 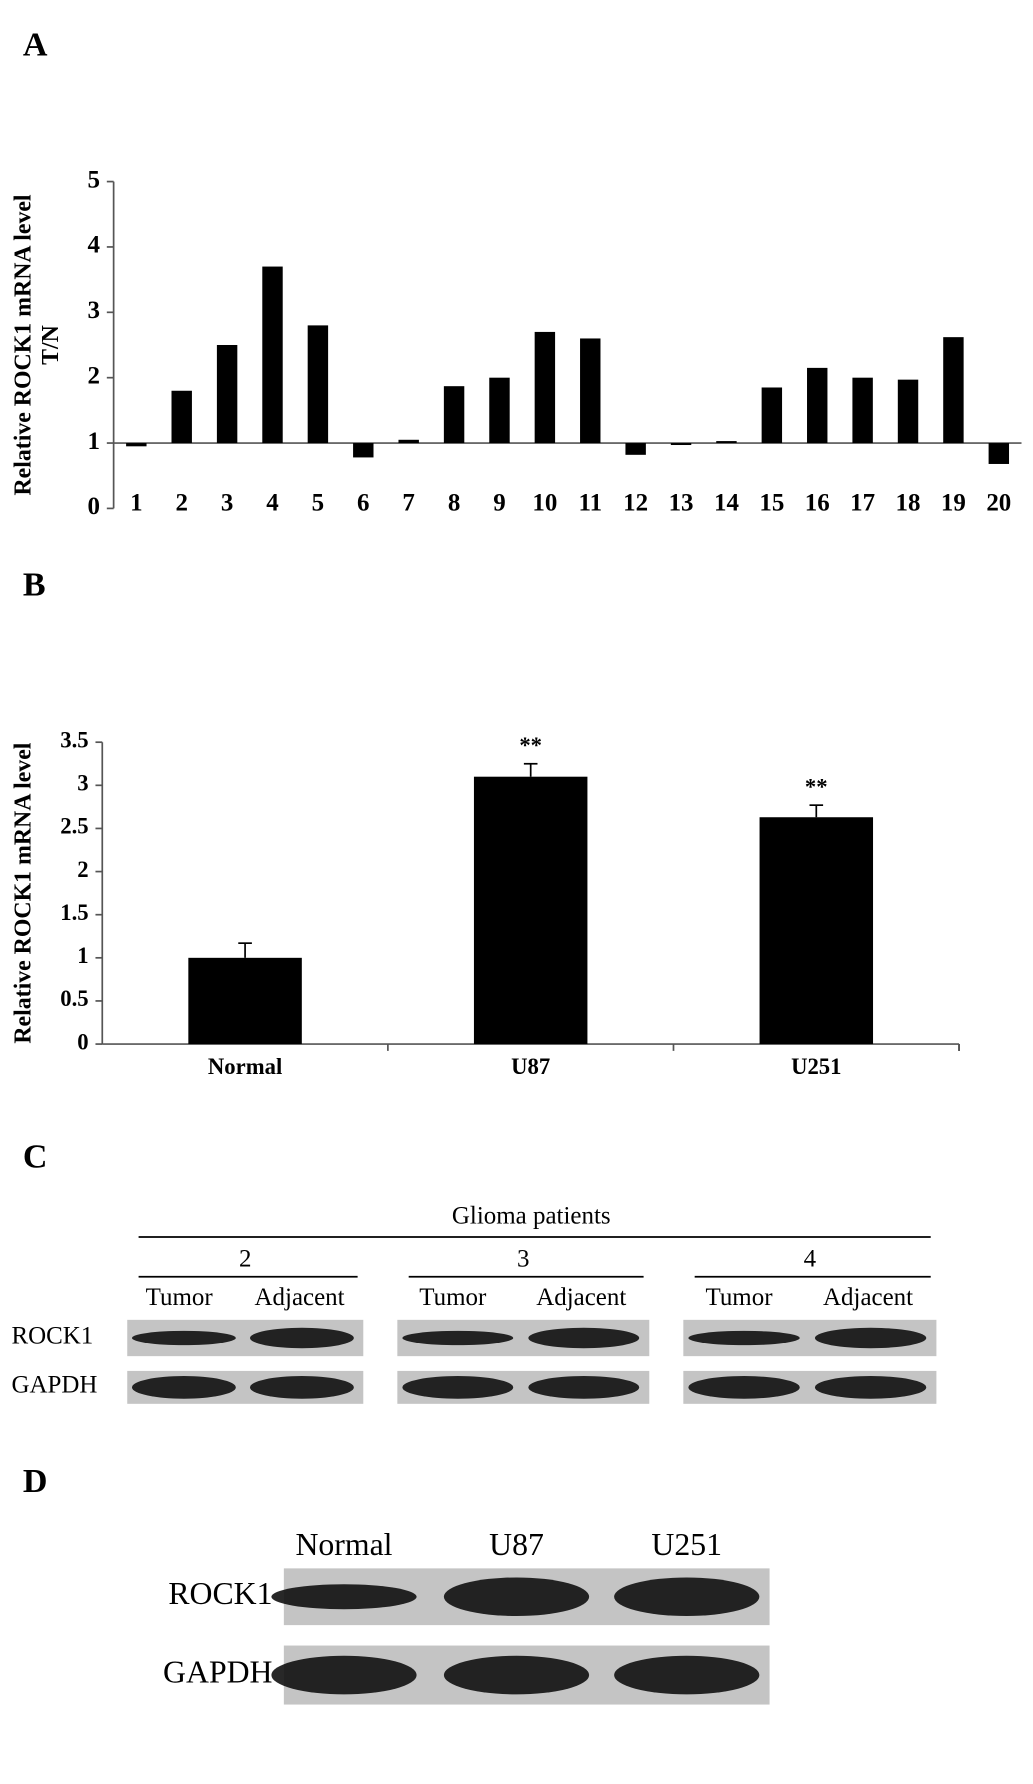 I want to click on x-tick-label: 13, so click(x=681, y=503).